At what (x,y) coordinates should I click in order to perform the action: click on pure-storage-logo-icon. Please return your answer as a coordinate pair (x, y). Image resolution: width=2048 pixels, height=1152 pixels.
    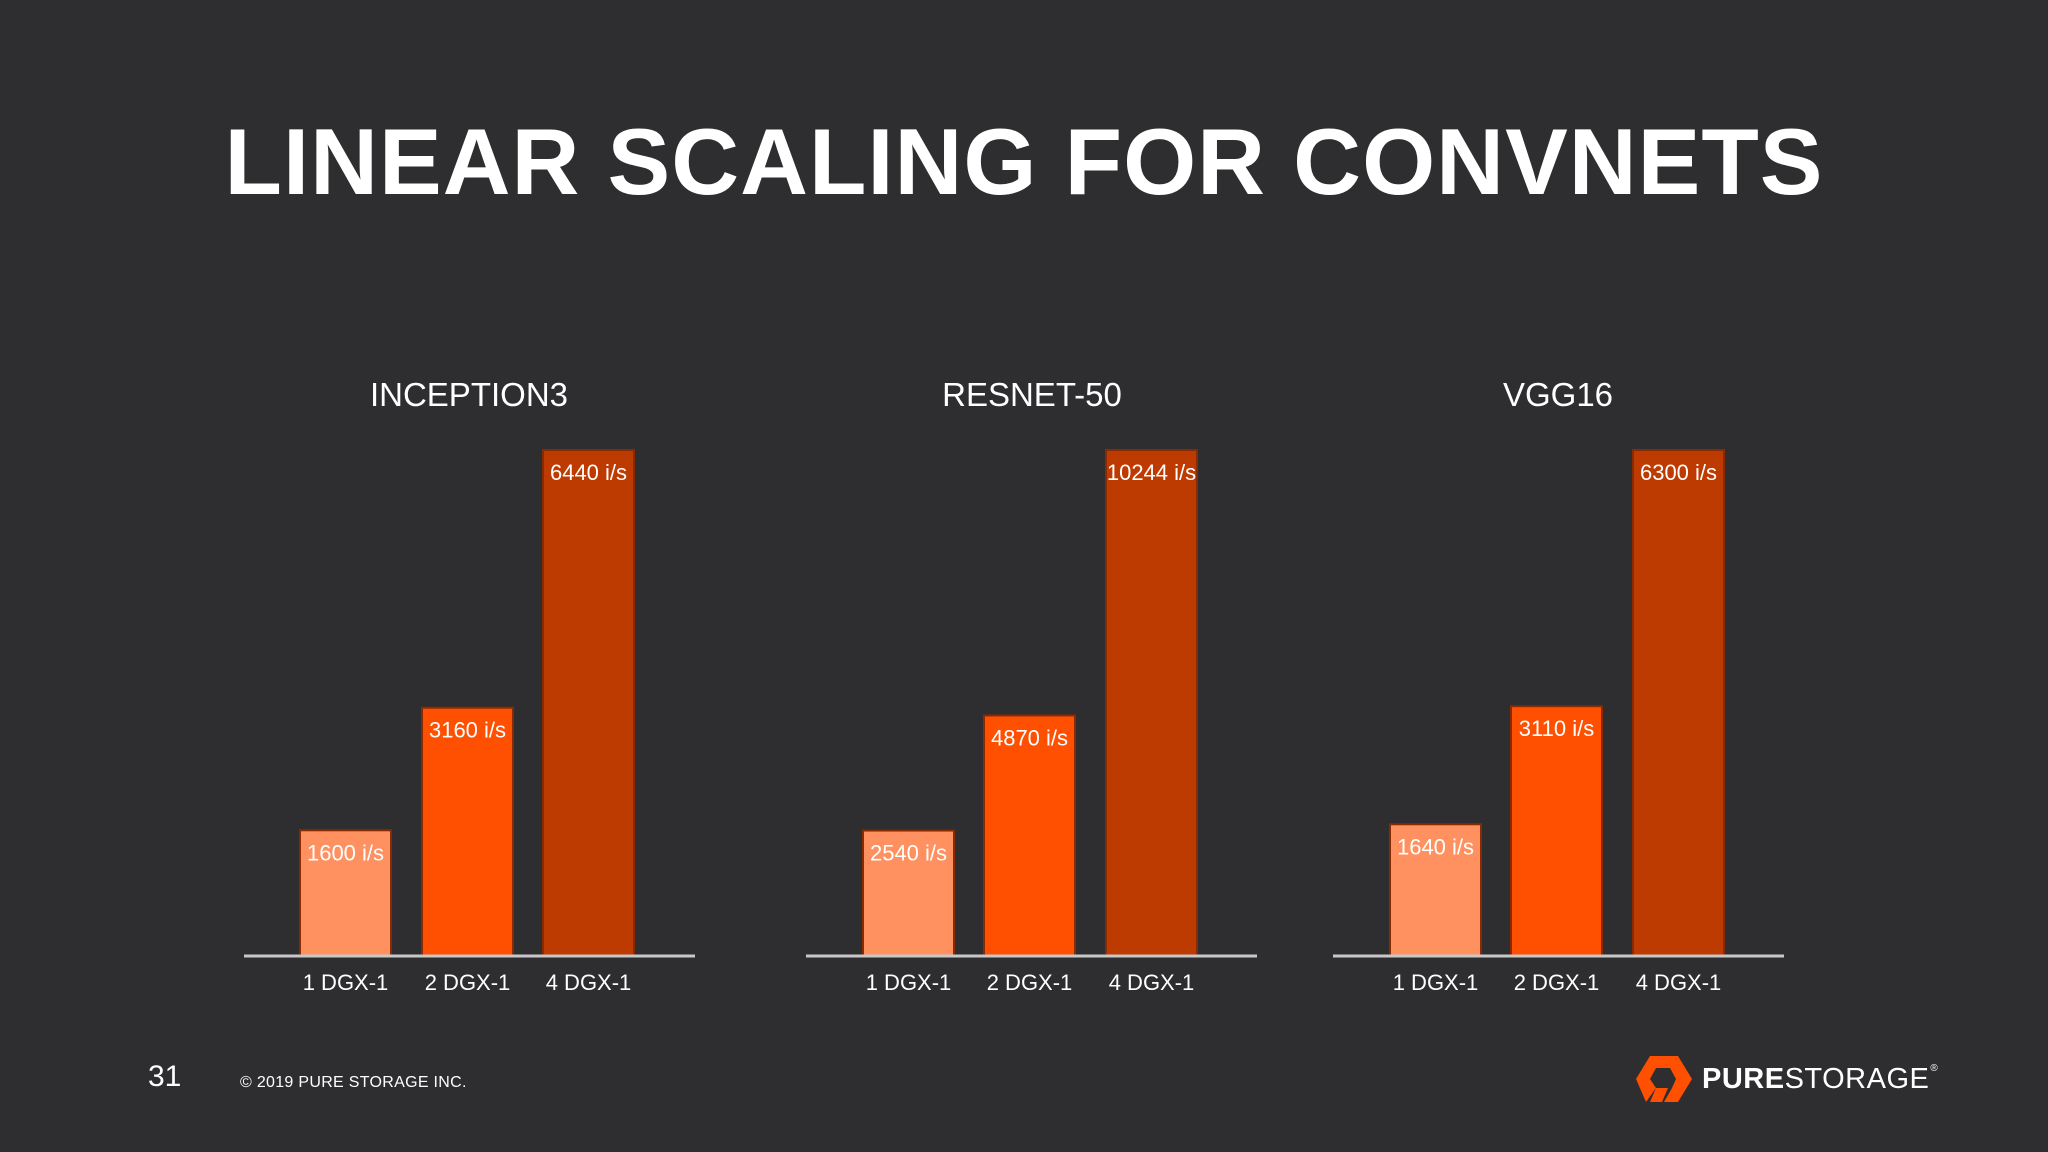
    Looking at the image, I should click on (1664, 1079).